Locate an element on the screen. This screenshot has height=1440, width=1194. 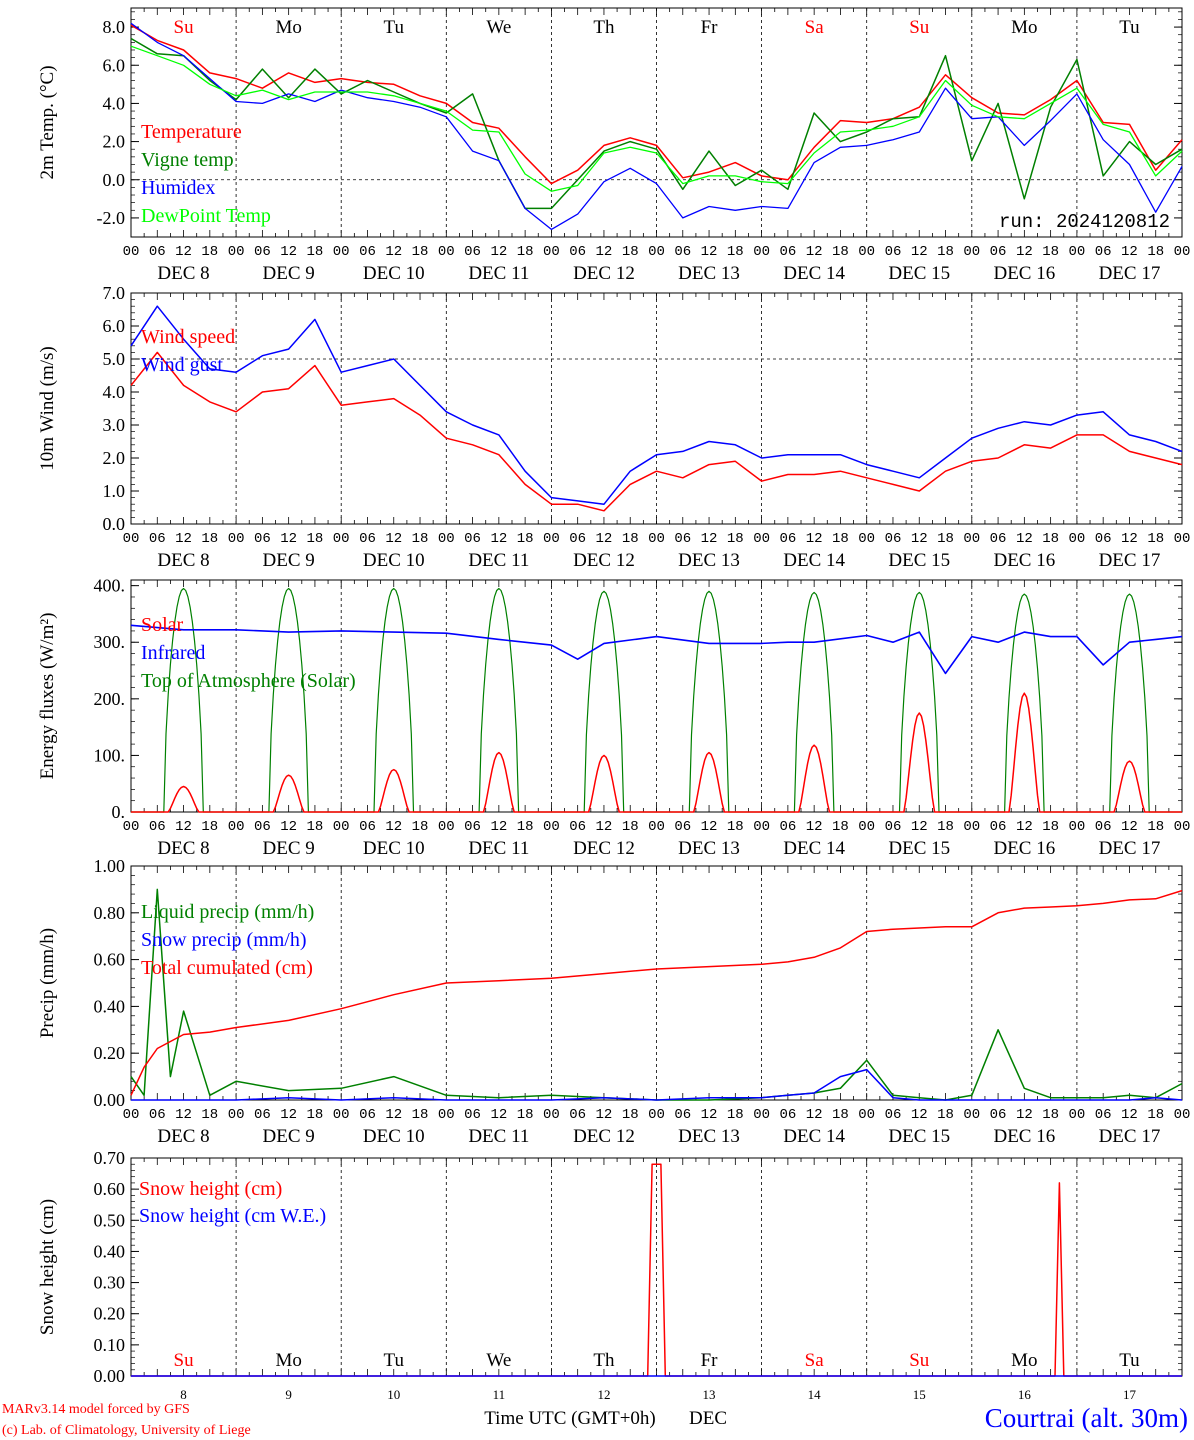
y-tick-label: 0.00 is located at coordinates (110, 1100).